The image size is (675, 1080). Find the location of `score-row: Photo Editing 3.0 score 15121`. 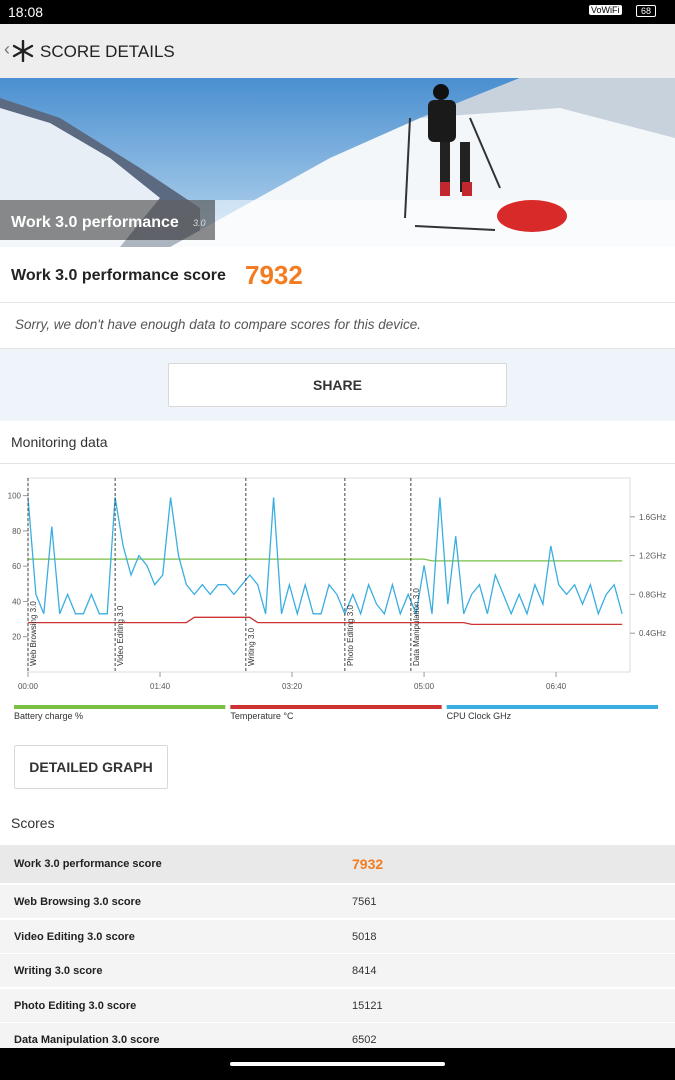

score-row: Photo Editing 3.0 score 15121 is located at coordinates (337, 1005).